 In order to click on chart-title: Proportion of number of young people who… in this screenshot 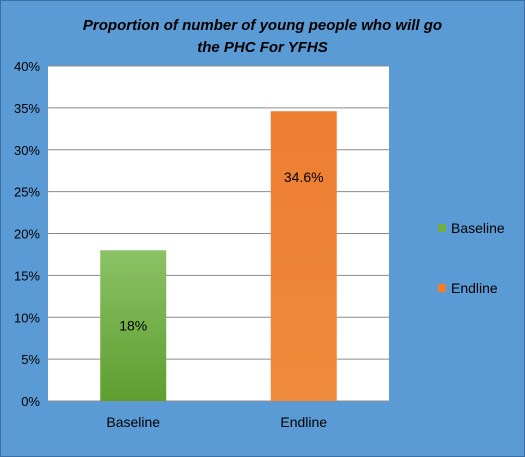, I will do `click(262, 37)`.